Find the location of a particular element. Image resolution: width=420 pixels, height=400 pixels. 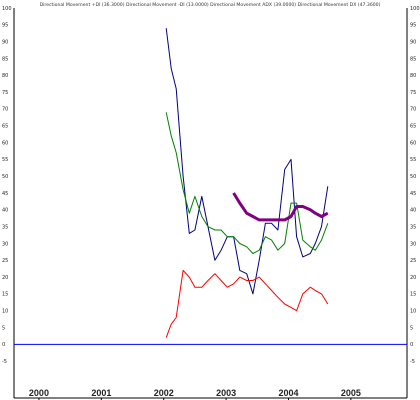

title-minus-di: Directional Movement -DI (13.0000) is located at coordinates (167, 5).